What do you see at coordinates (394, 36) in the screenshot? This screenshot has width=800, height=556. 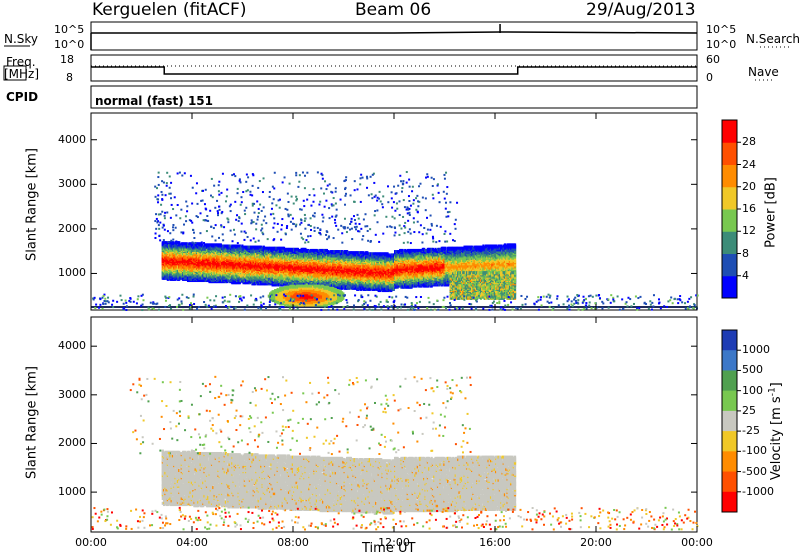 I see `nsky-panel` at bounding box center [394, 36].